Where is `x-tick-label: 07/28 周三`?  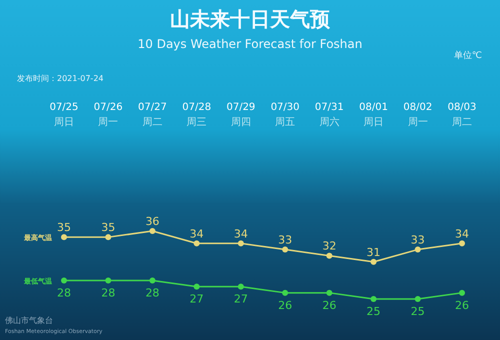
x-tick-label: 07/28 周三 is located at coordinates (197, 115).